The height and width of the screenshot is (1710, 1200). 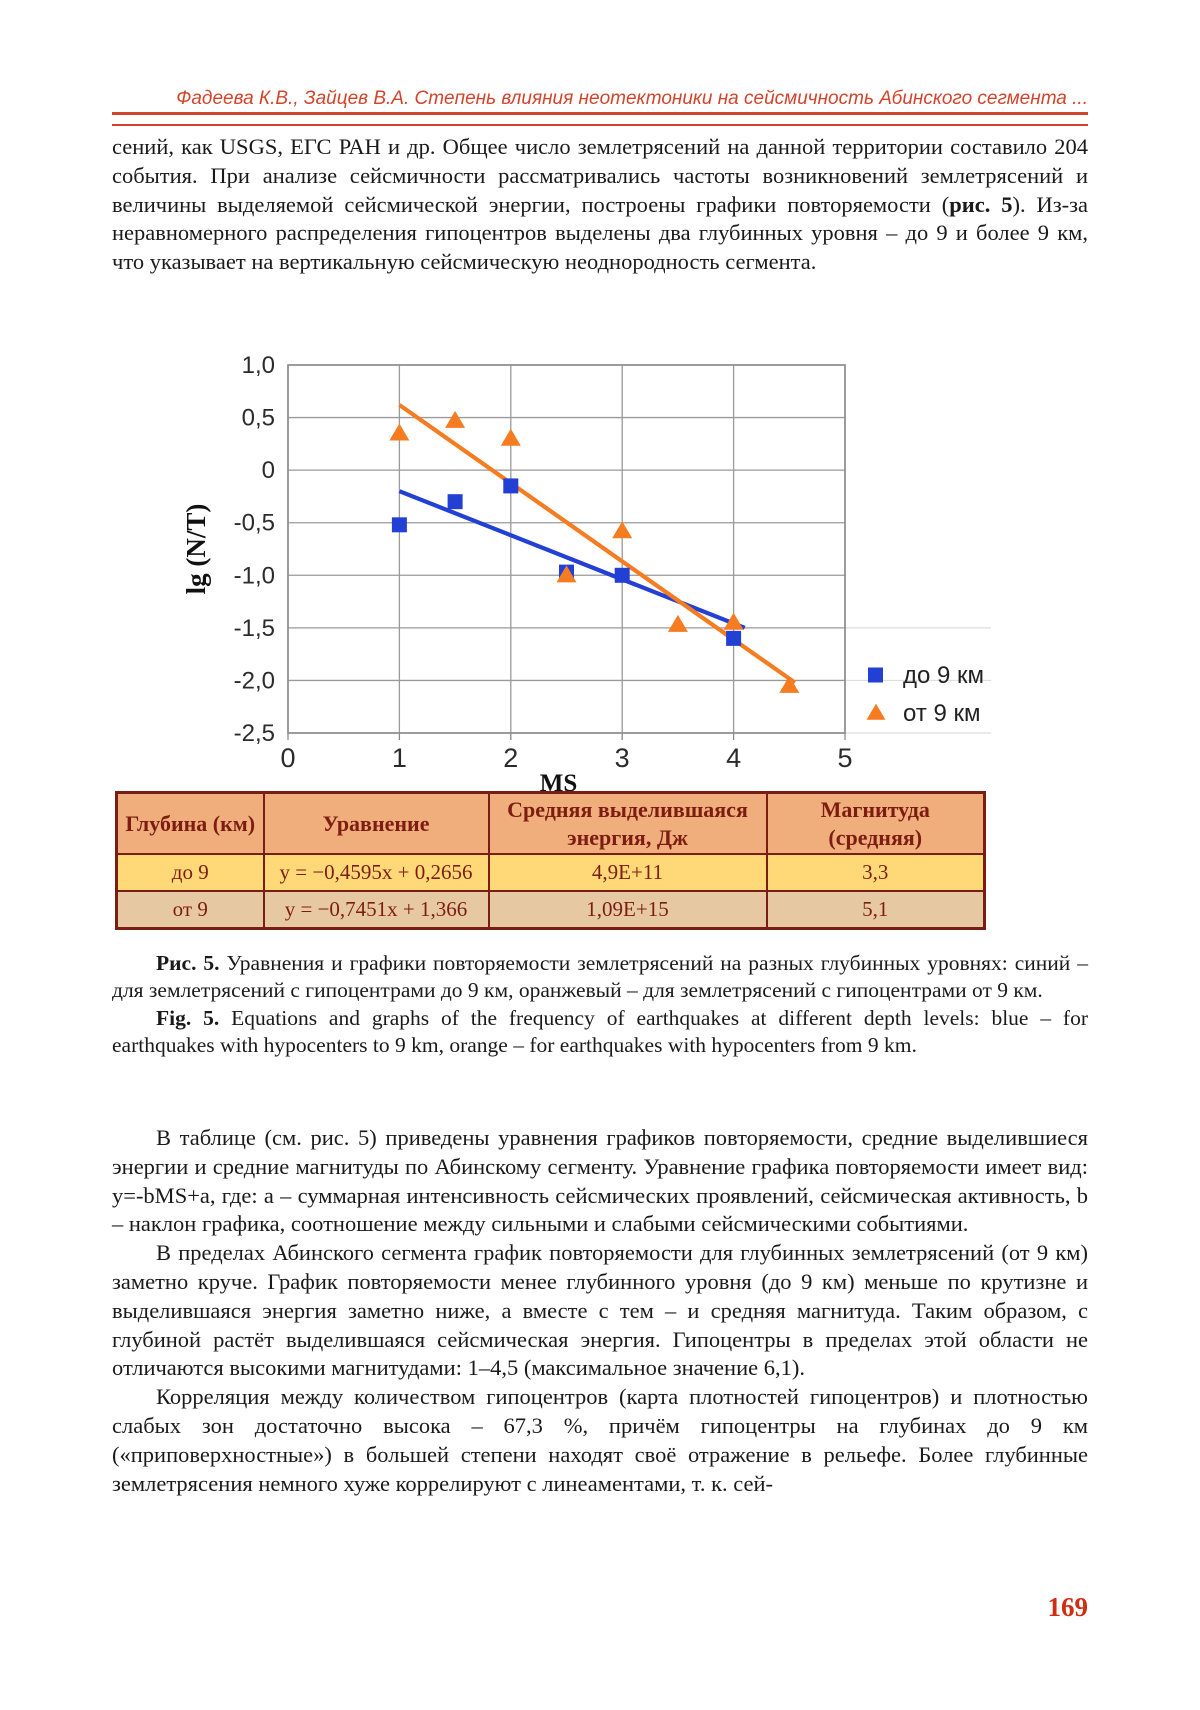 What do you see at coordinates (287, 758) in the screenshot?
I see `x-tick-label: 0` at bounding box center [287, 758].